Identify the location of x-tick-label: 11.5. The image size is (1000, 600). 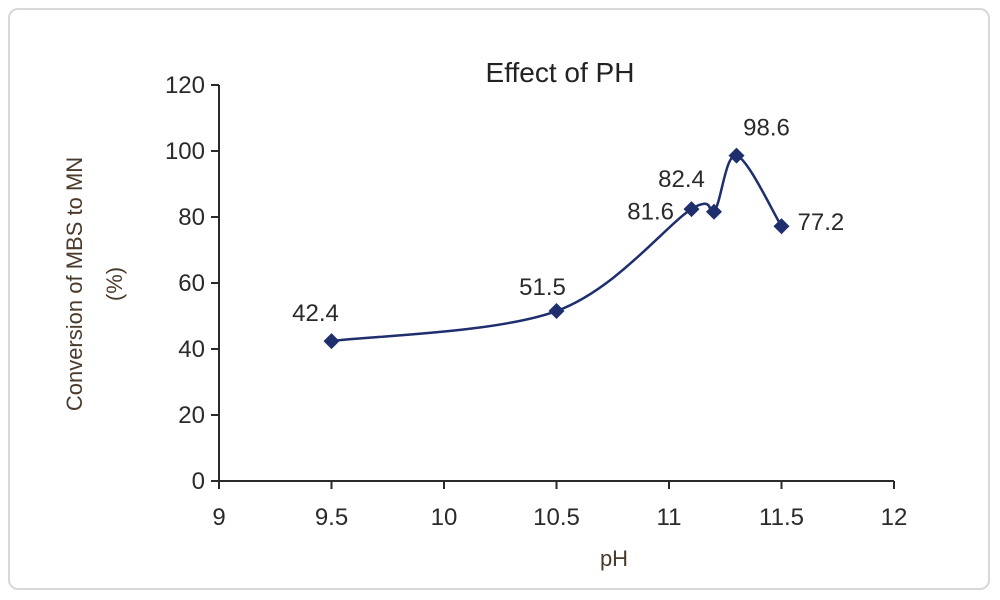
(781, 517).